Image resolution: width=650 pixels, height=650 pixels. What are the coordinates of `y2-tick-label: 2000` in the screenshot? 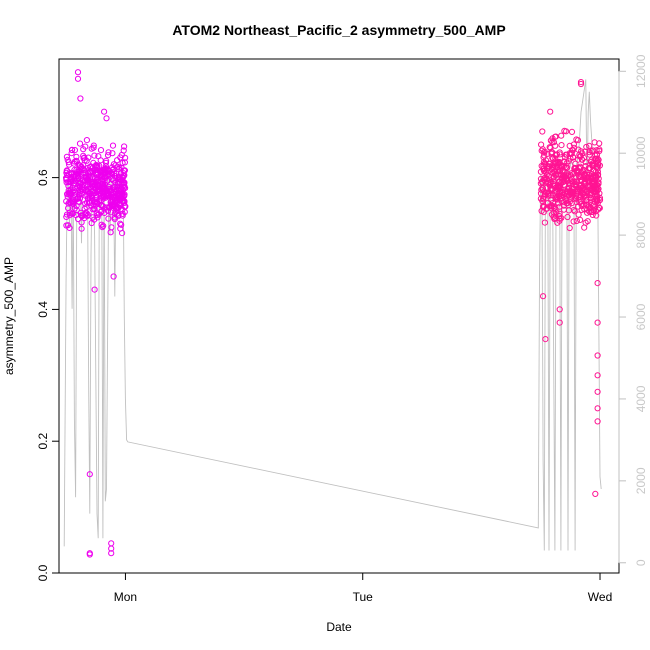 It's located at (641, 480).